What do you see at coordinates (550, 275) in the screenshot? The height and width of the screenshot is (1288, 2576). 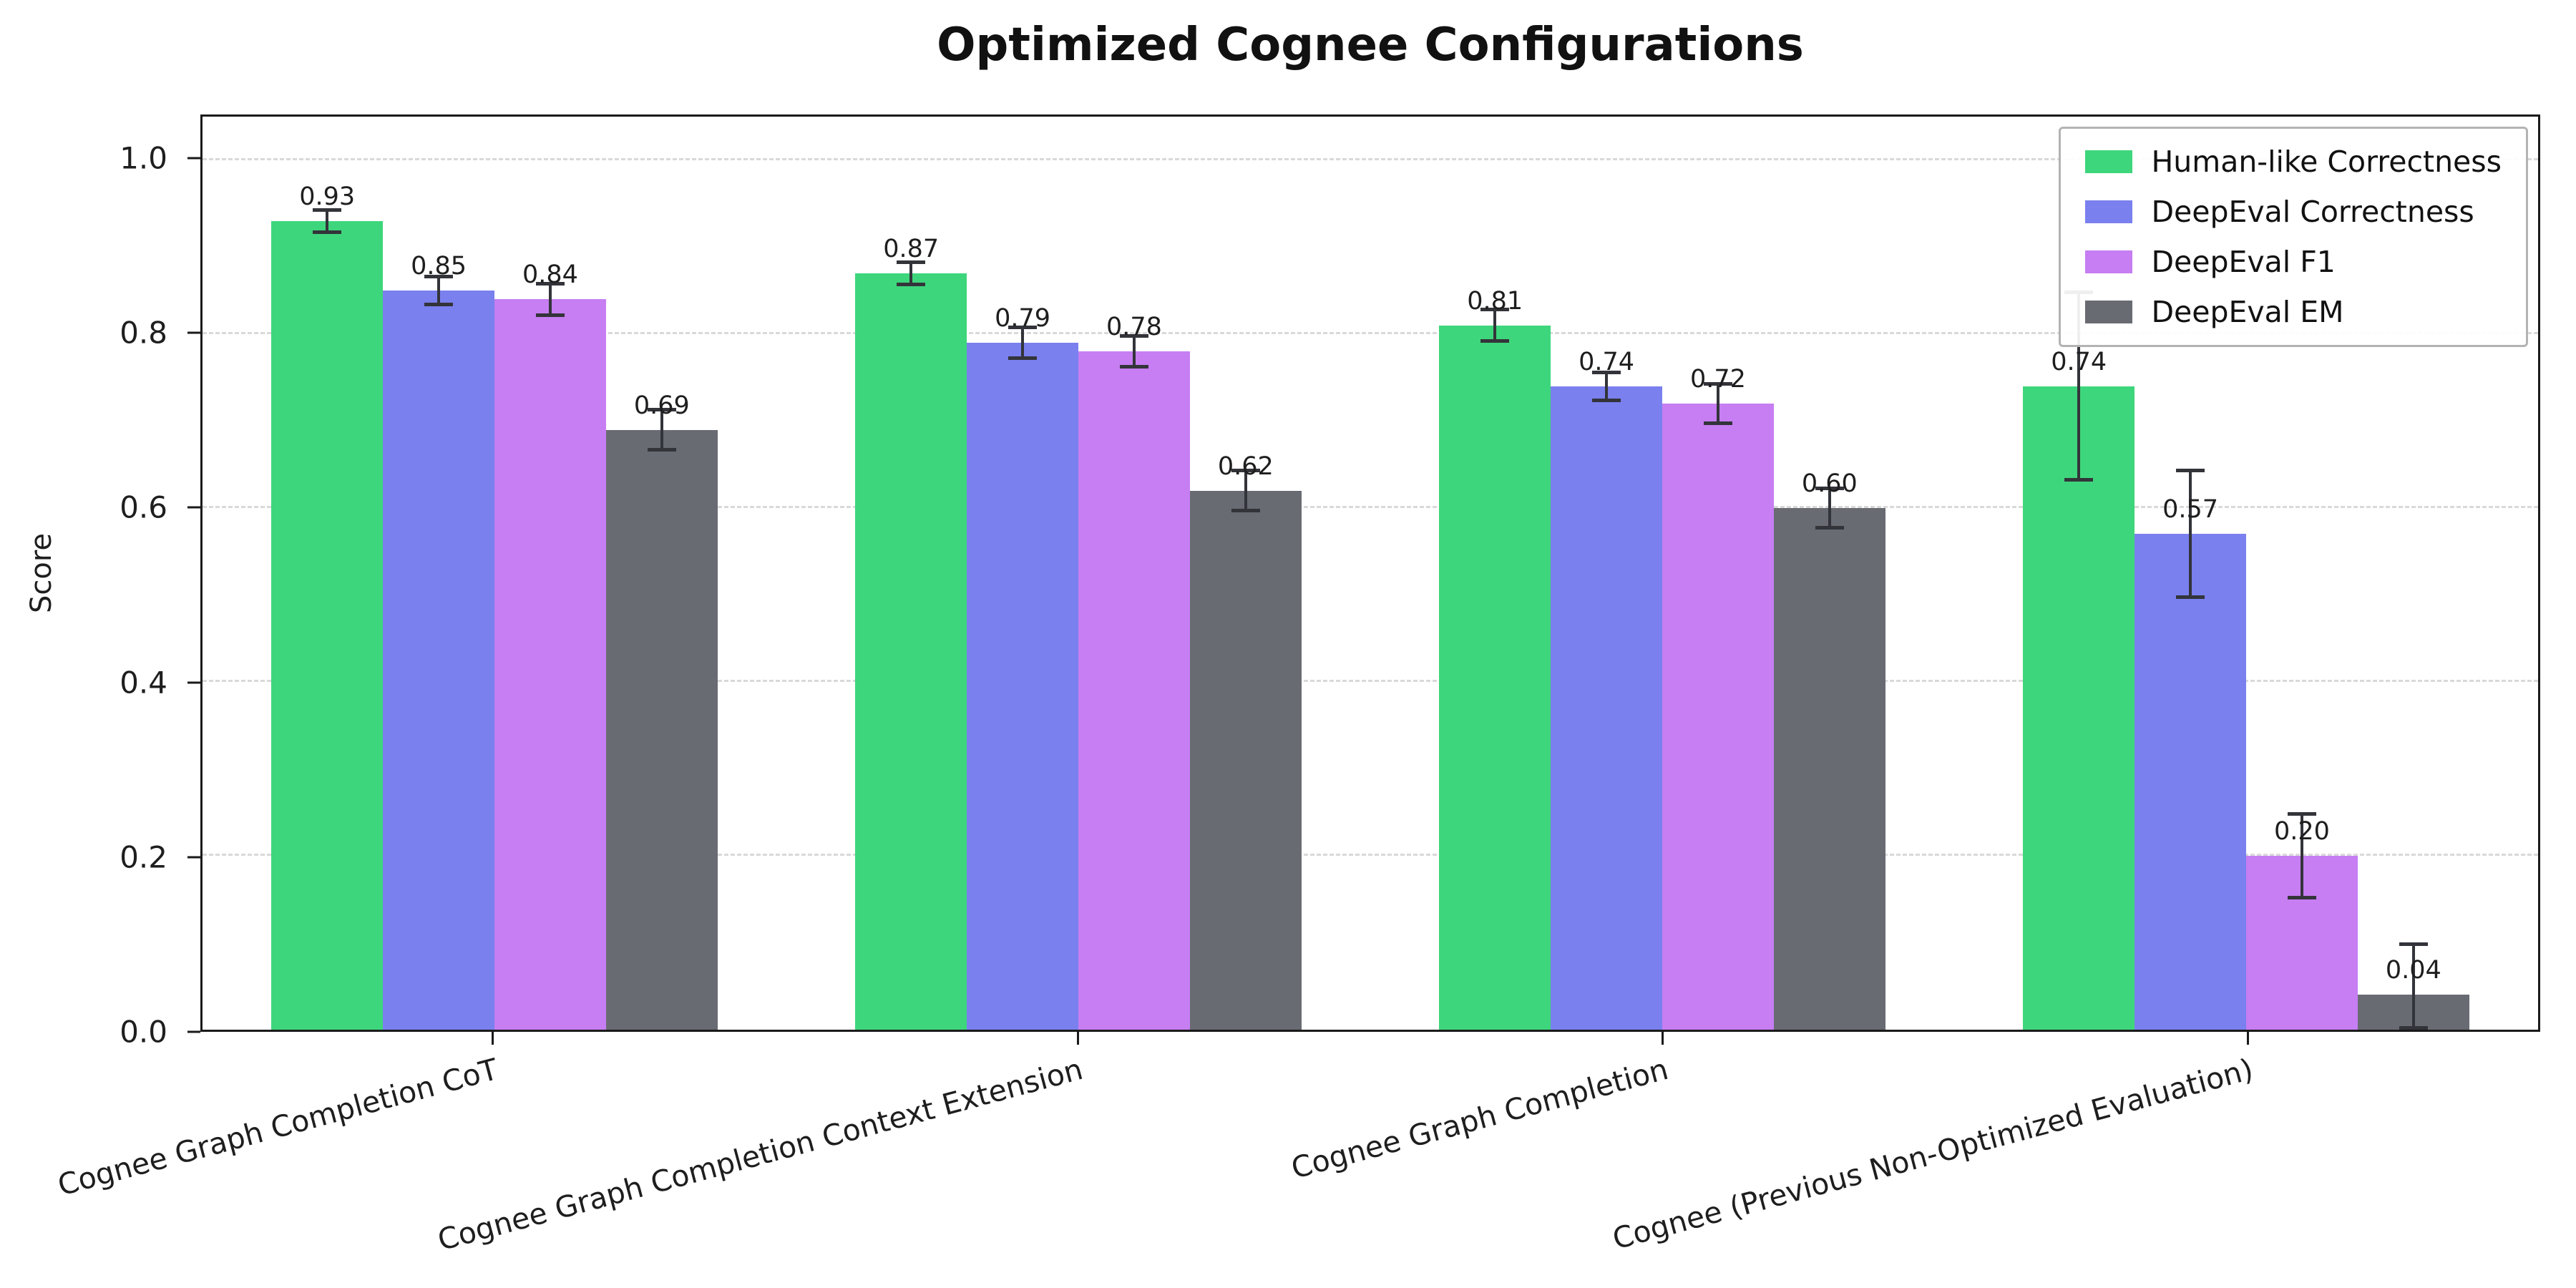 I see `bar-value-label: 0.84` at bounding box center [550, 275].